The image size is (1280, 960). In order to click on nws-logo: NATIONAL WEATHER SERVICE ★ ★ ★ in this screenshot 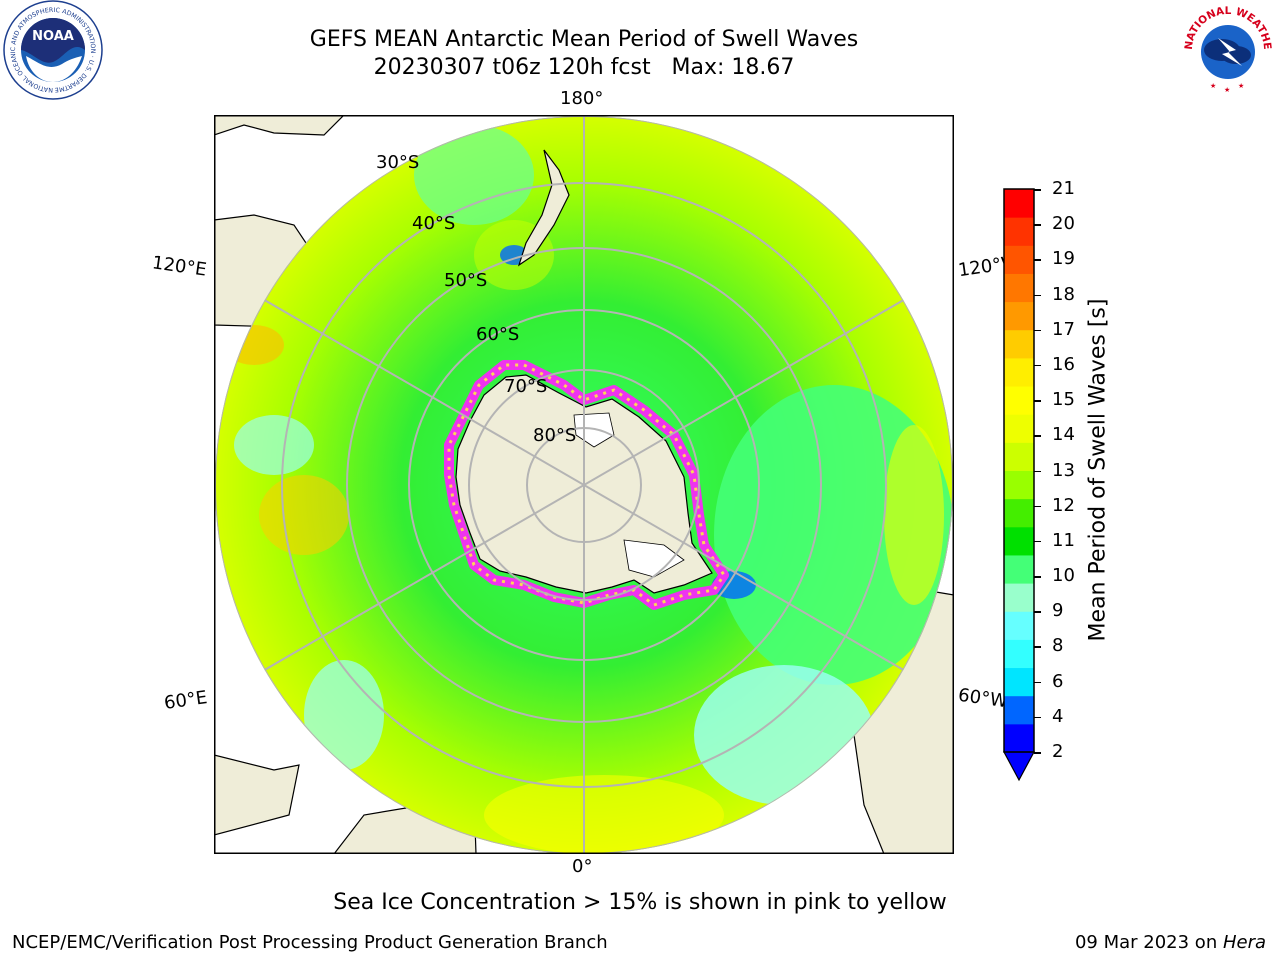, I will do `click(1227, 49)`.